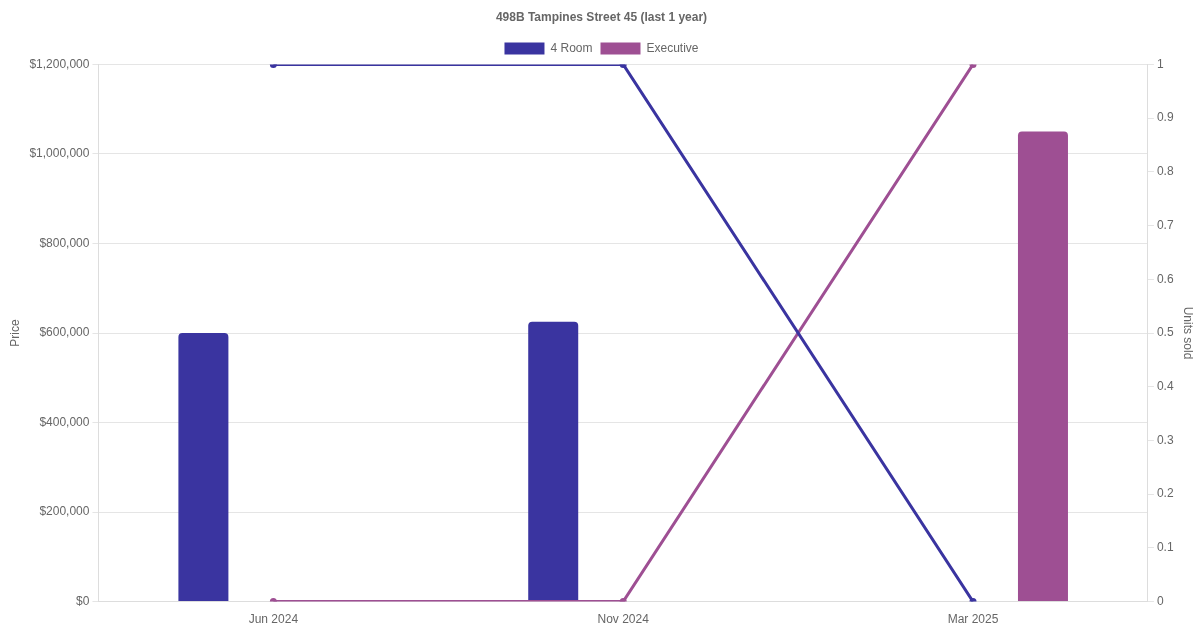 The image size is (1200, 630). I want to click on y-tick-label: $200,000, so click(64, 511).